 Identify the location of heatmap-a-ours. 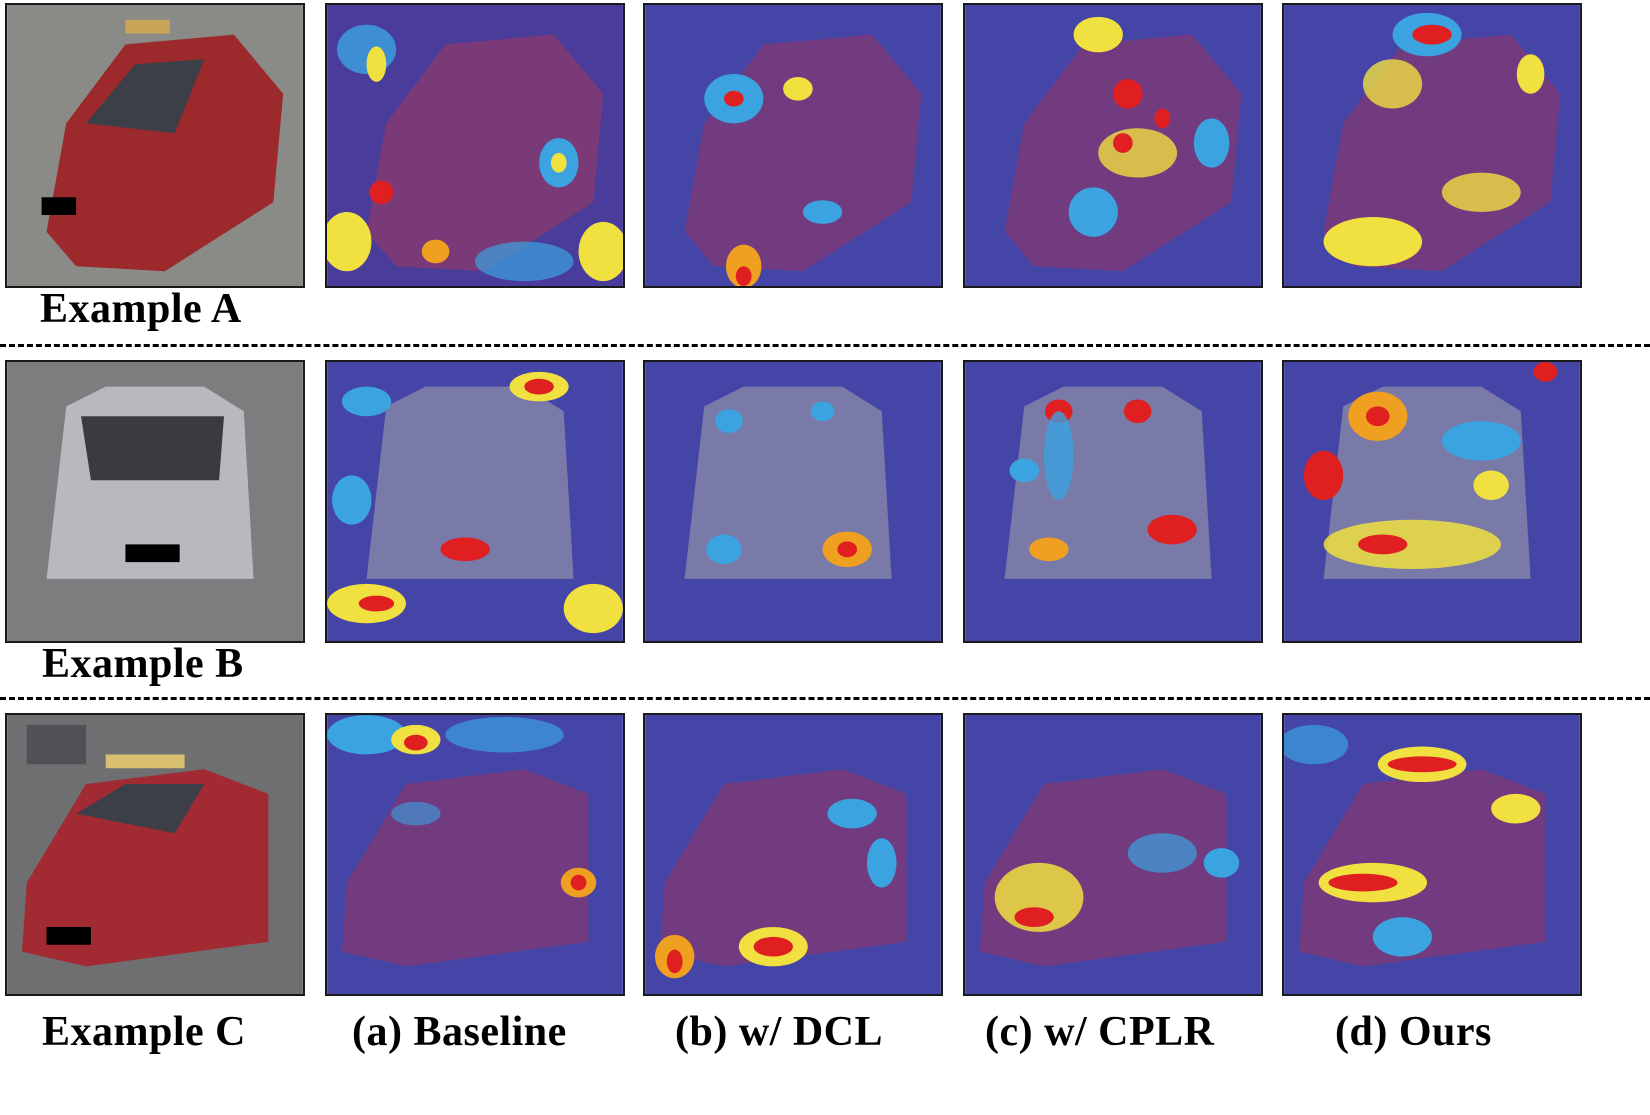
(1432, 145).